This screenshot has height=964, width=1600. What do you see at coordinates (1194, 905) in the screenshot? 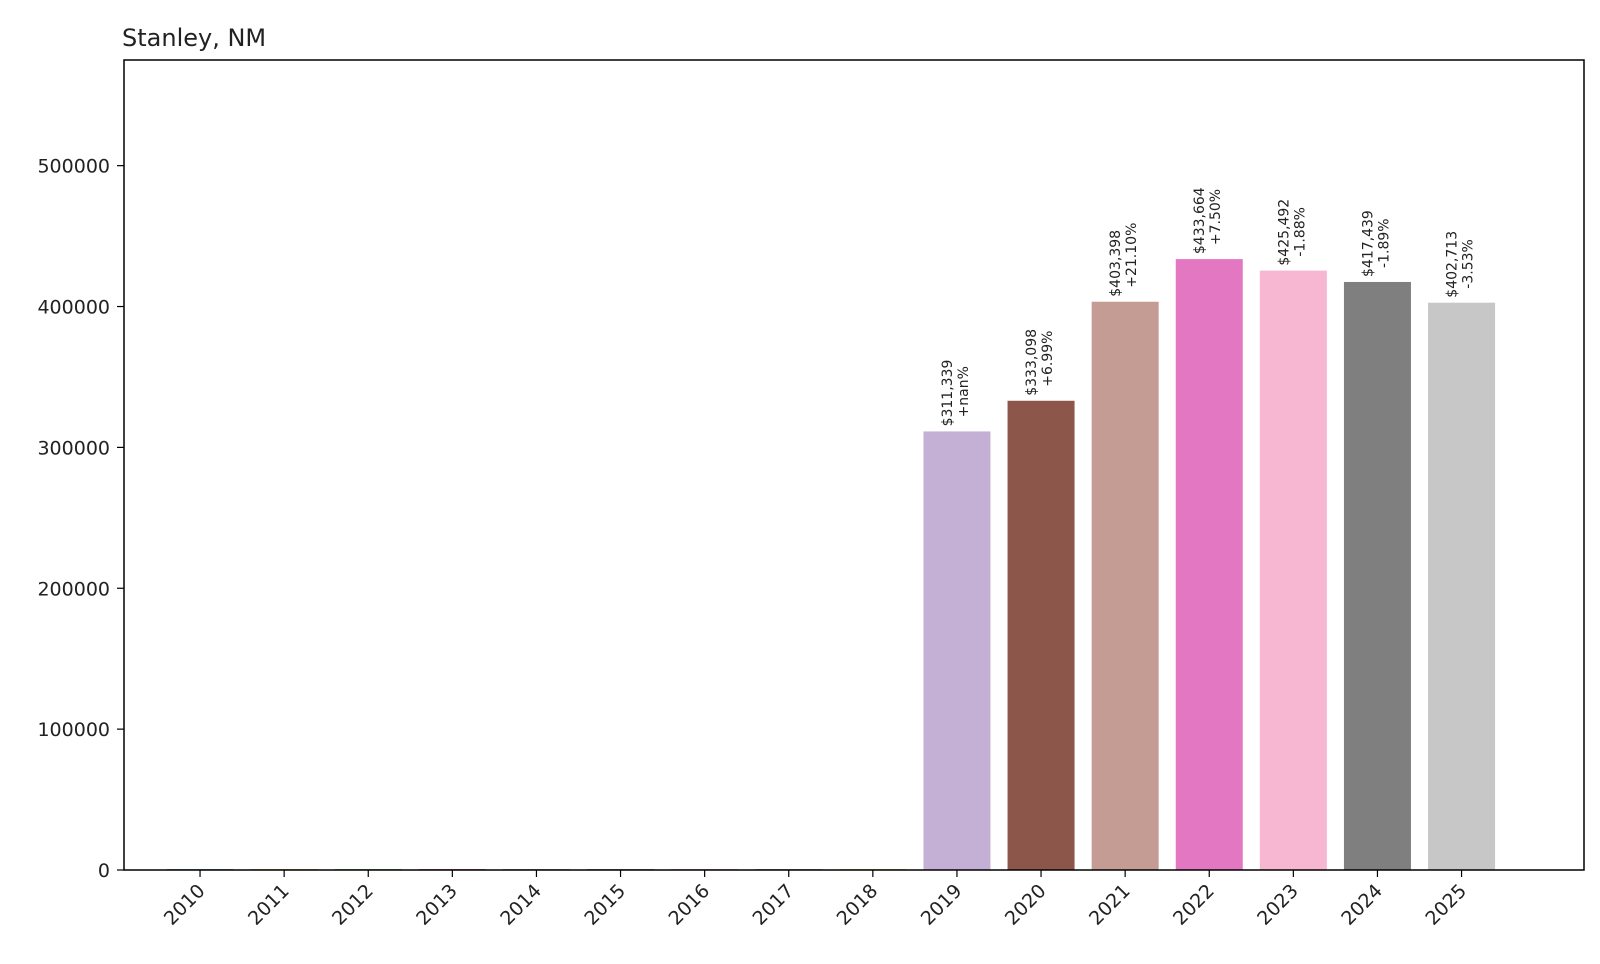
I see `x-tick-label: 2022` at bounding box center [1194, 905].